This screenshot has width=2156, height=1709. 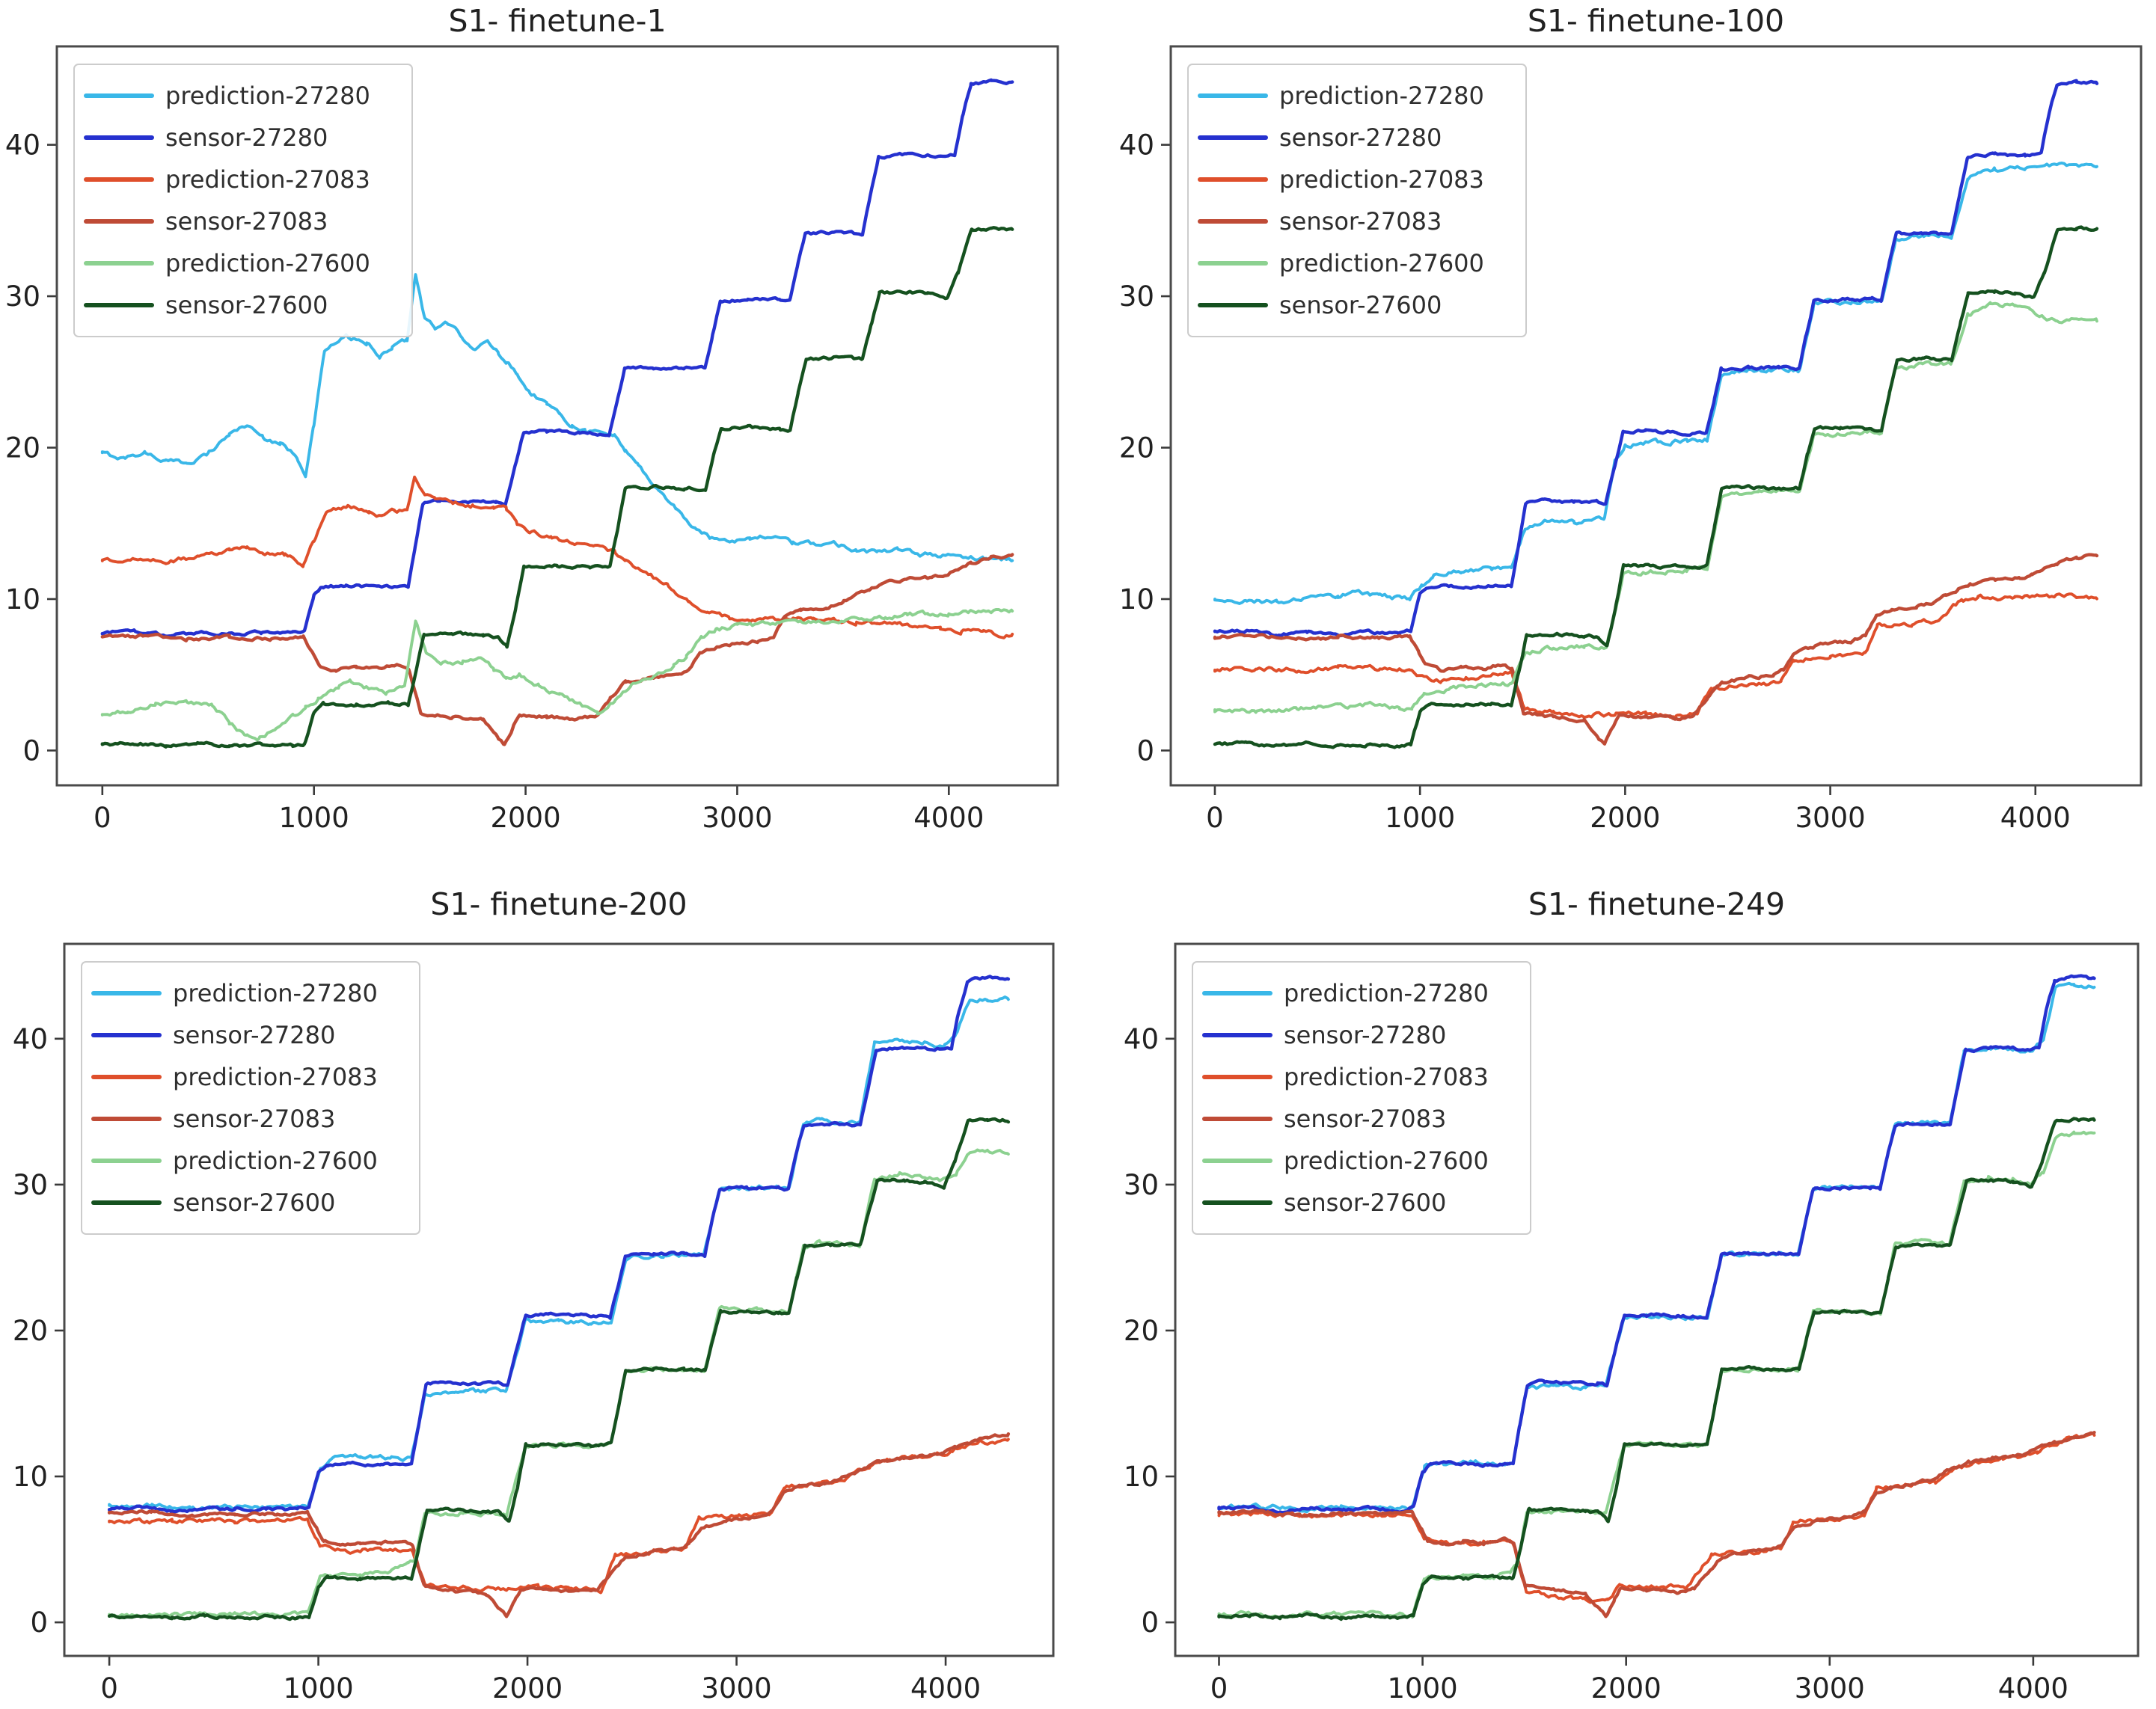 I want to click on chart-title: S1- finetune-100, so click(x=1656, y=21).